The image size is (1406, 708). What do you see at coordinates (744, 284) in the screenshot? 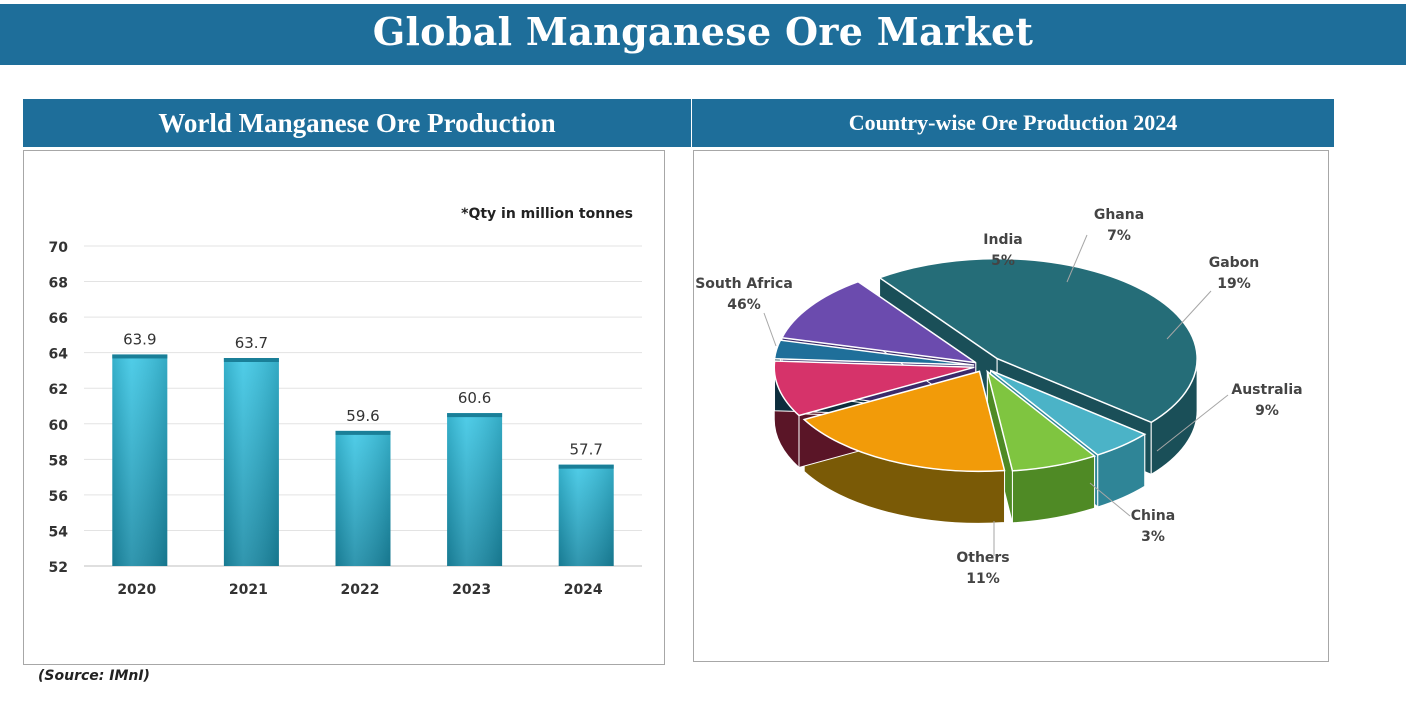
I see `pie-label-name: South Africa` at bounding box center [744, 284].